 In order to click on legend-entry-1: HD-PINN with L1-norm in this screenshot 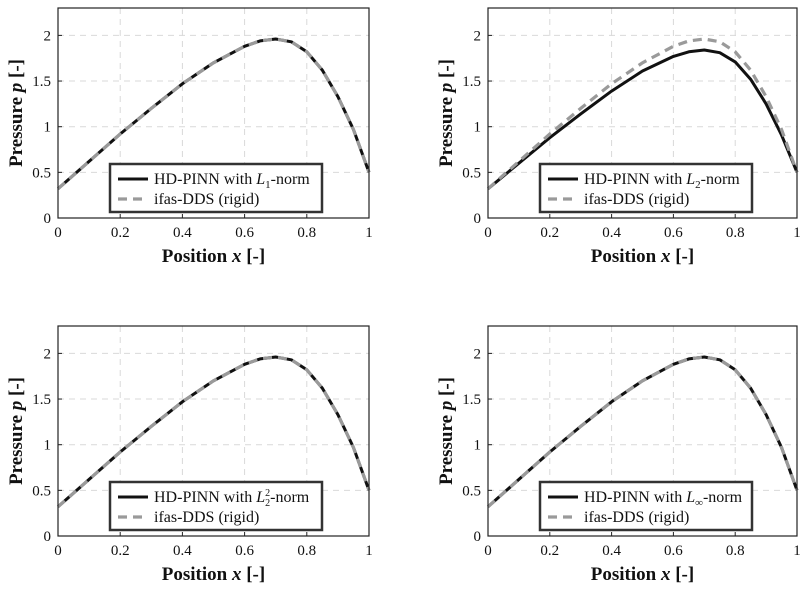, I will do `click(232, 181)`.